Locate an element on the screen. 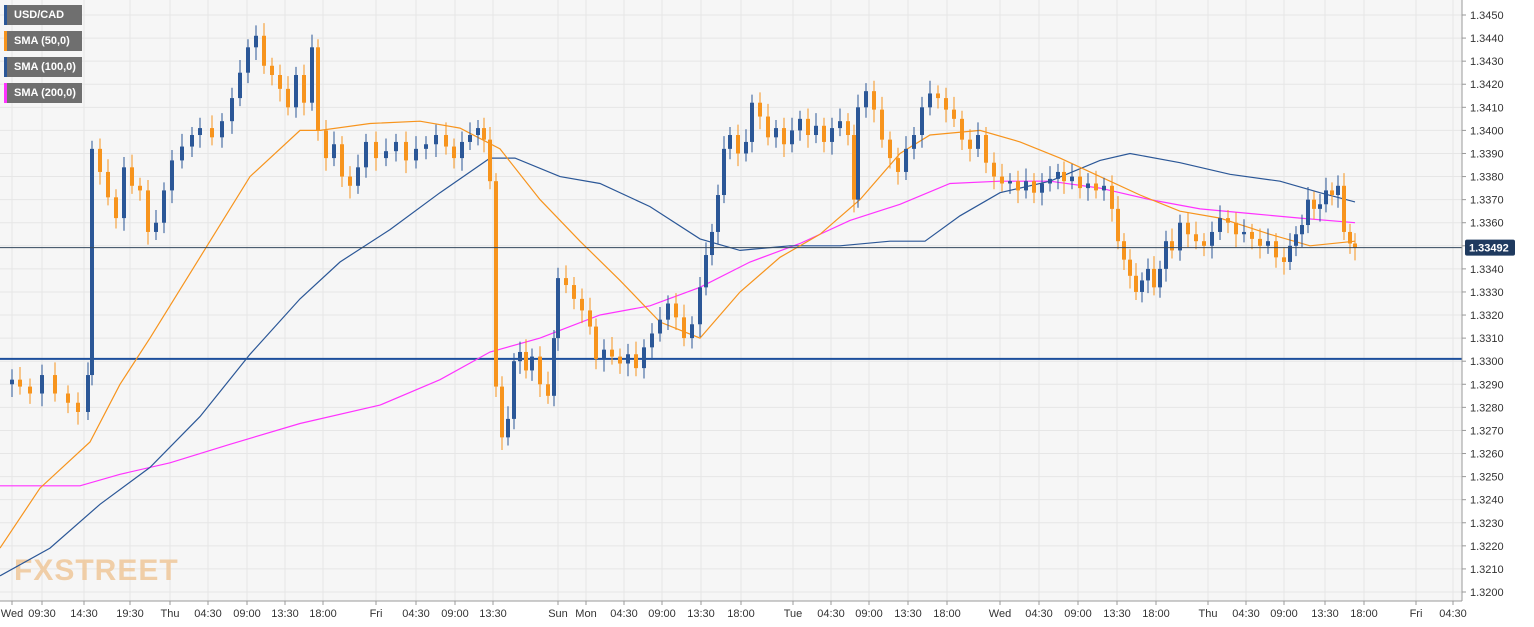 The width and height of the screenshot is (1534, 627). x-tick-label: Wed is located at coordinates (12, 614).